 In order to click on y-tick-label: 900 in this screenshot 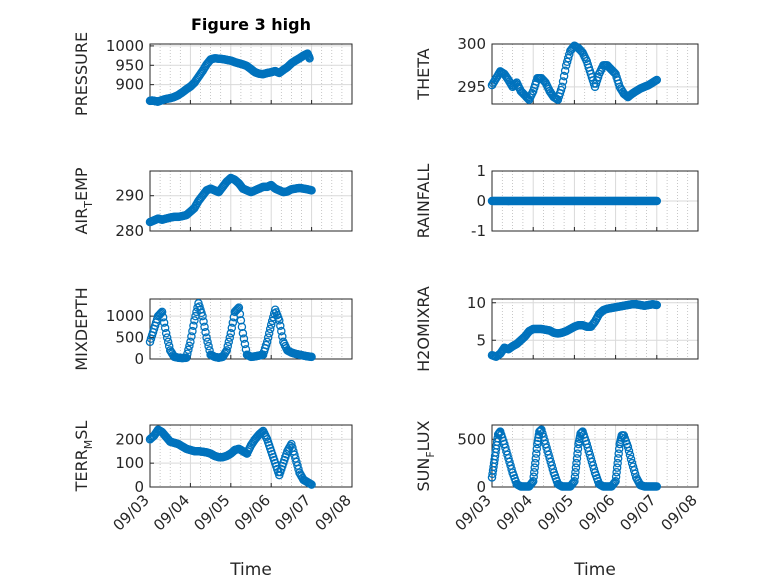, I will do `click(129, 85)`.